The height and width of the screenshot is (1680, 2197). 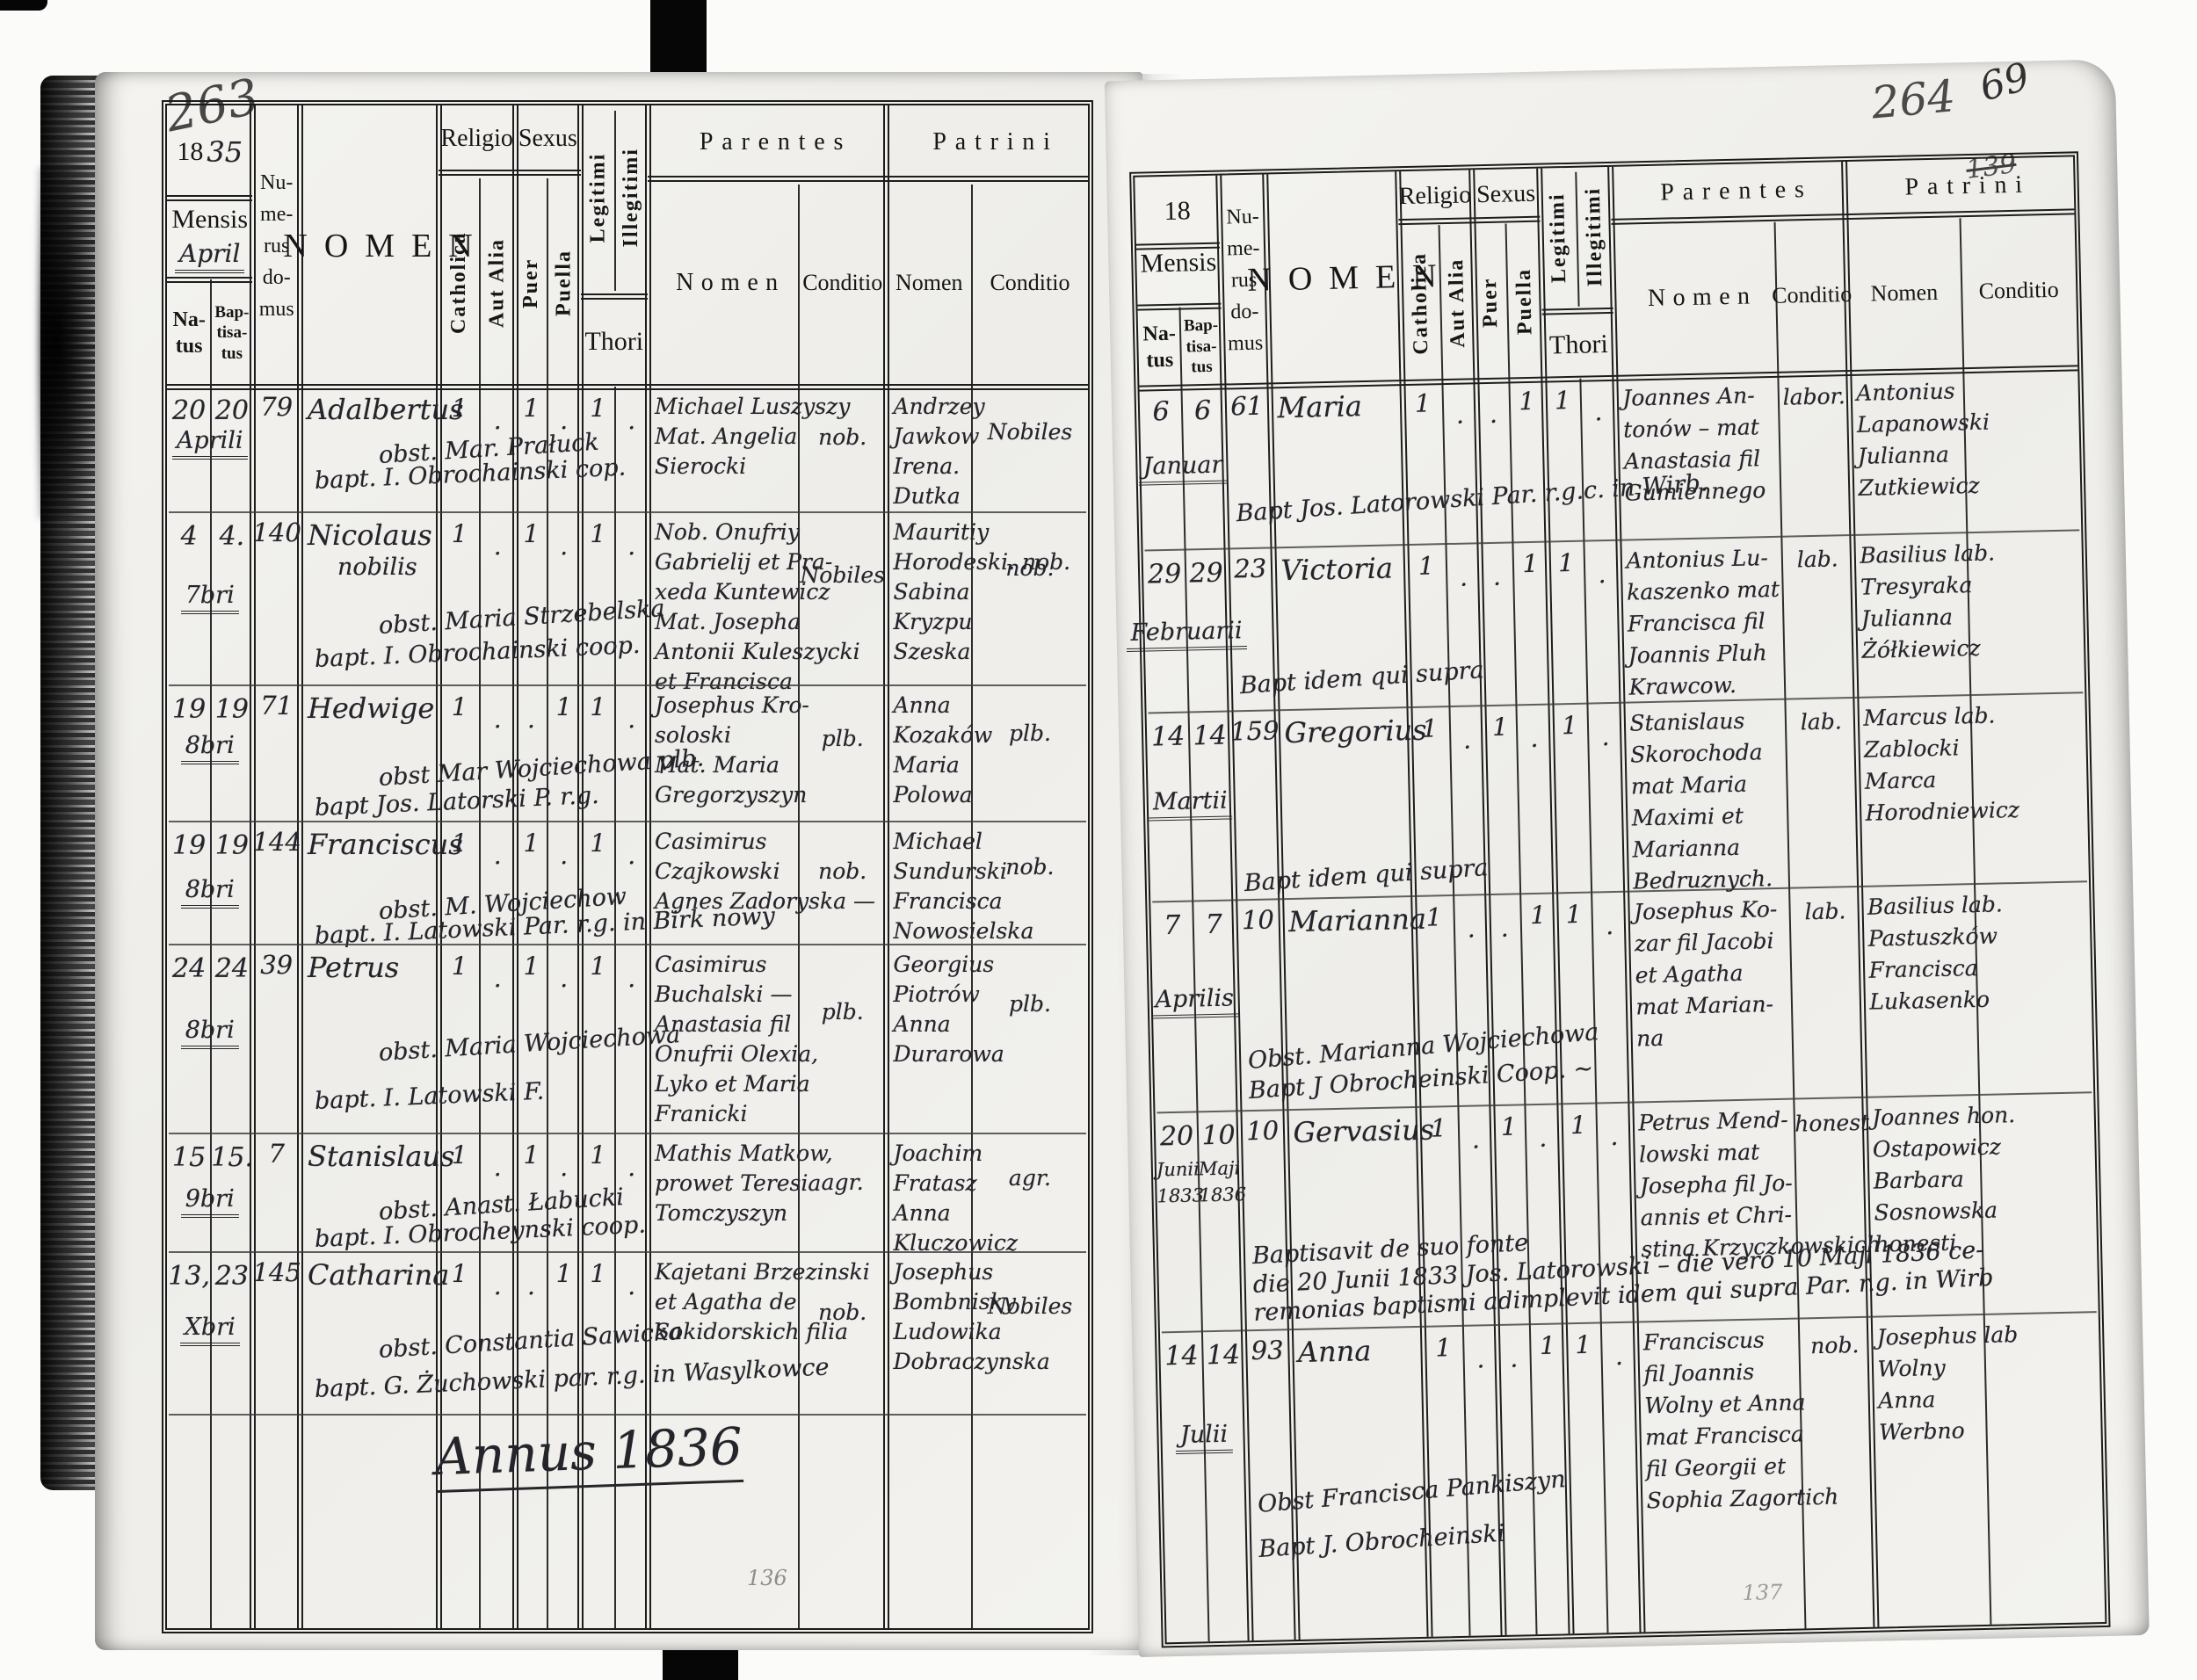 I want to click on entry-parentes-name-line: Sierocki, so click(x=701, y=466).